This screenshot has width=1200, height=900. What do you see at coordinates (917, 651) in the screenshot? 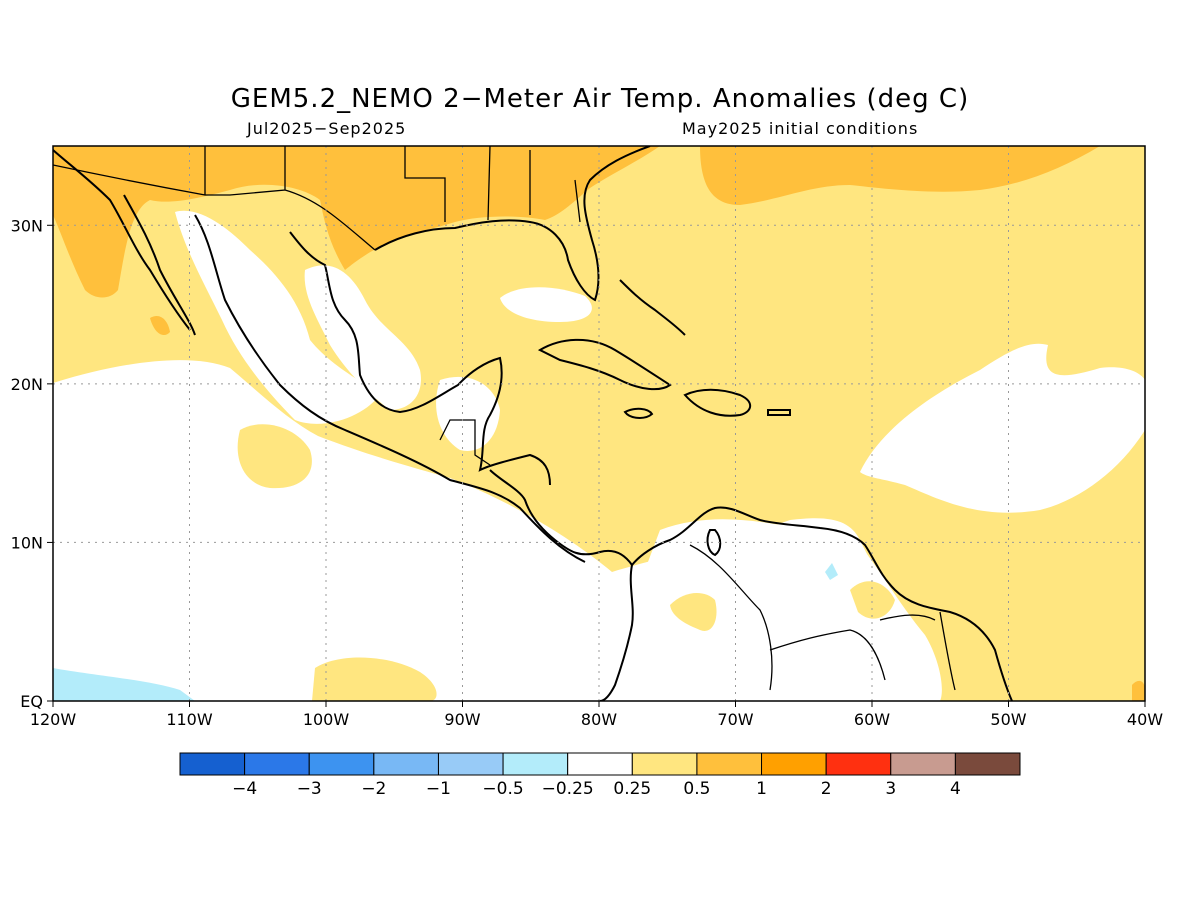
I see `border-guianas` at bounding box center [917, 651].